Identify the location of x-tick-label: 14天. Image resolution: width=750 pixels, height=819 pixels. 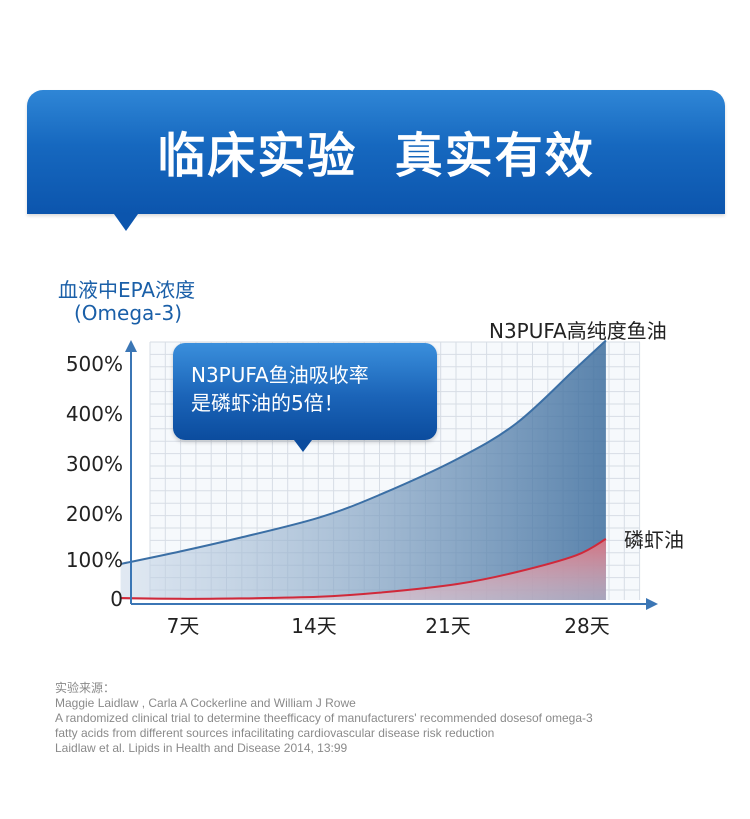
(313, 626).